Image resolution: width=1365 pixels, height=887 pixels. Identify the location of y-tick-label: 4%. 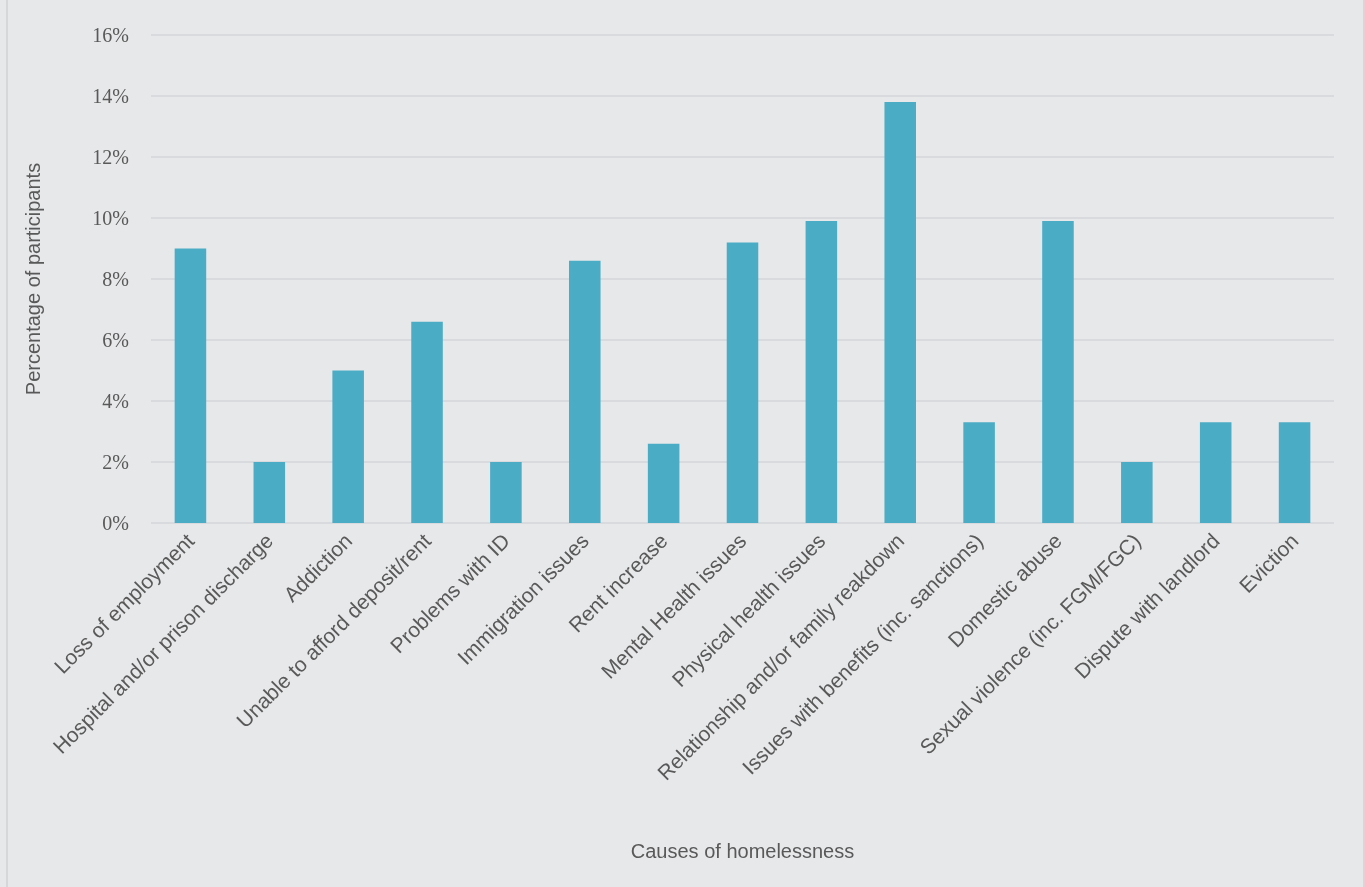
(115, 401).